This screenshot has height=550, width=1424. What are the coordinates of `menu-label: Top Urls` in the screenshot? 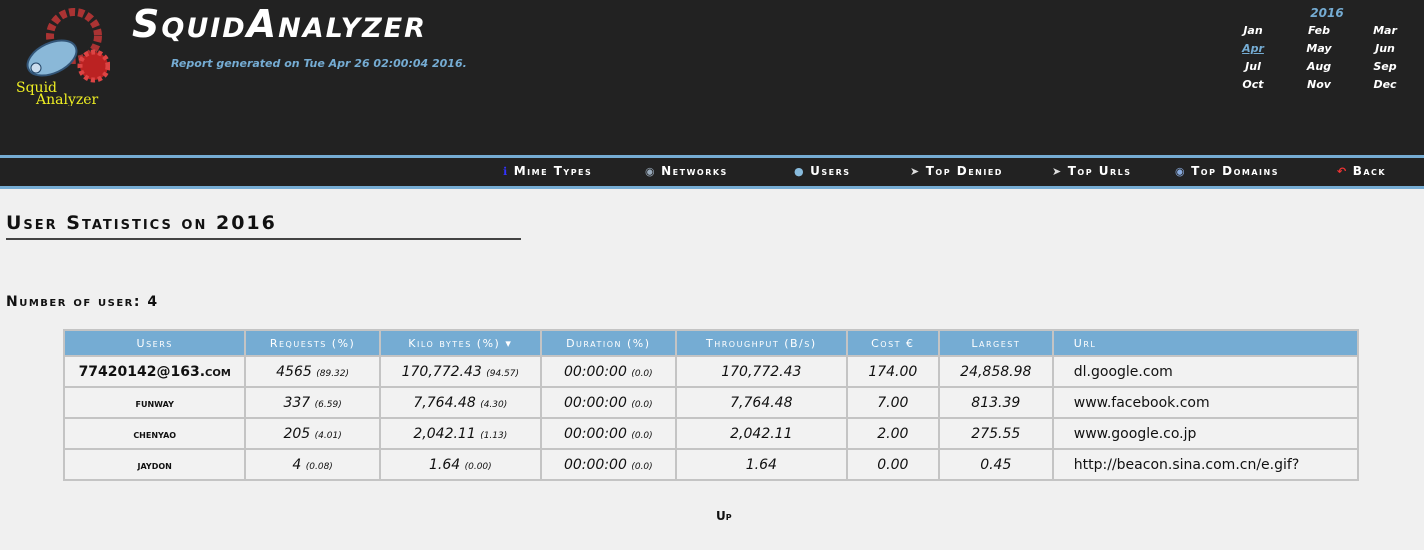 It's located at (1099, 171).